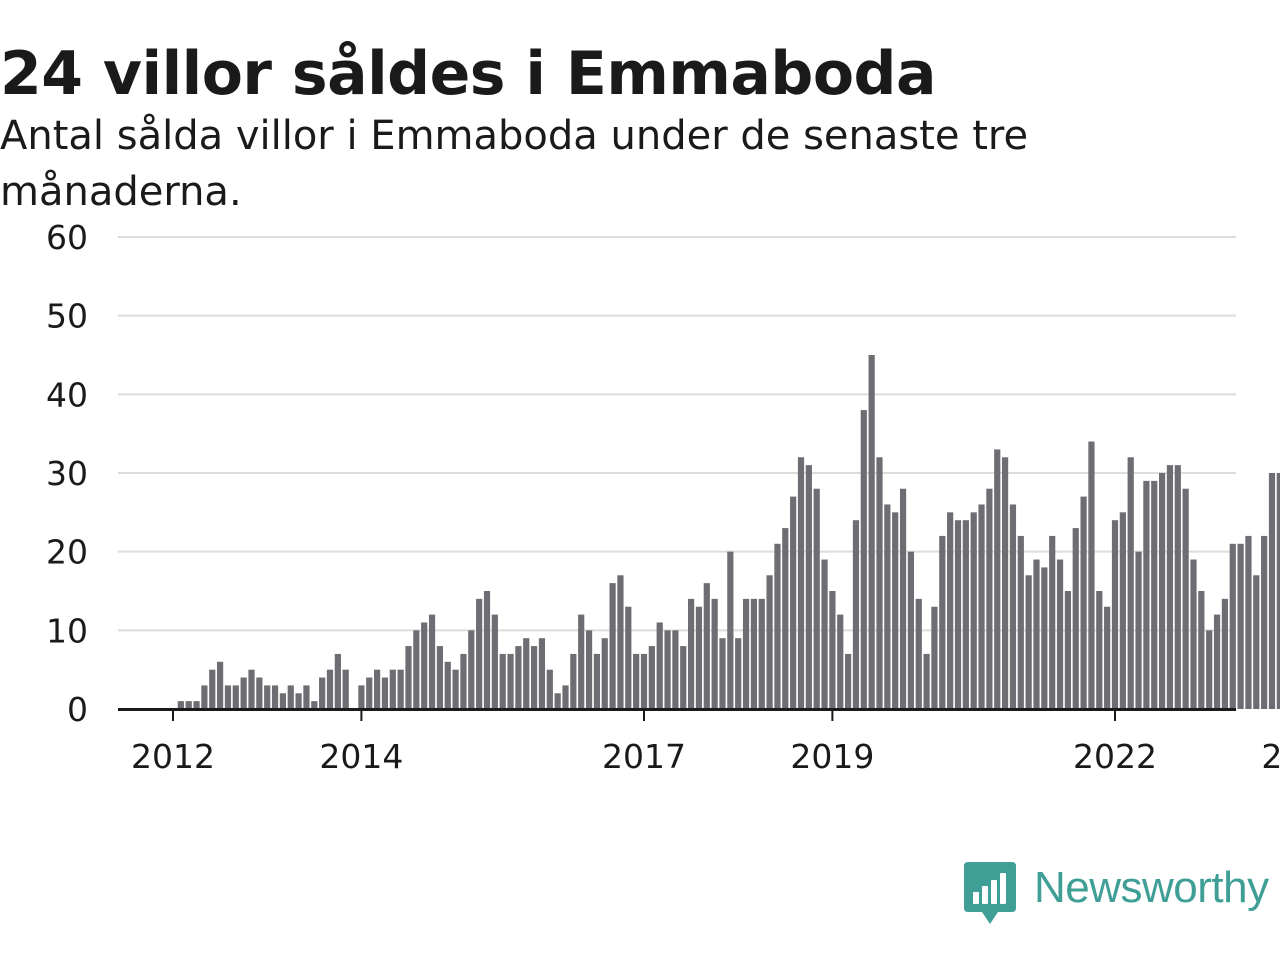  What do you see at coordinates (67, 237) in the screenshot?
I see `y-tick-label: 60` at bounding box center [67, 237].